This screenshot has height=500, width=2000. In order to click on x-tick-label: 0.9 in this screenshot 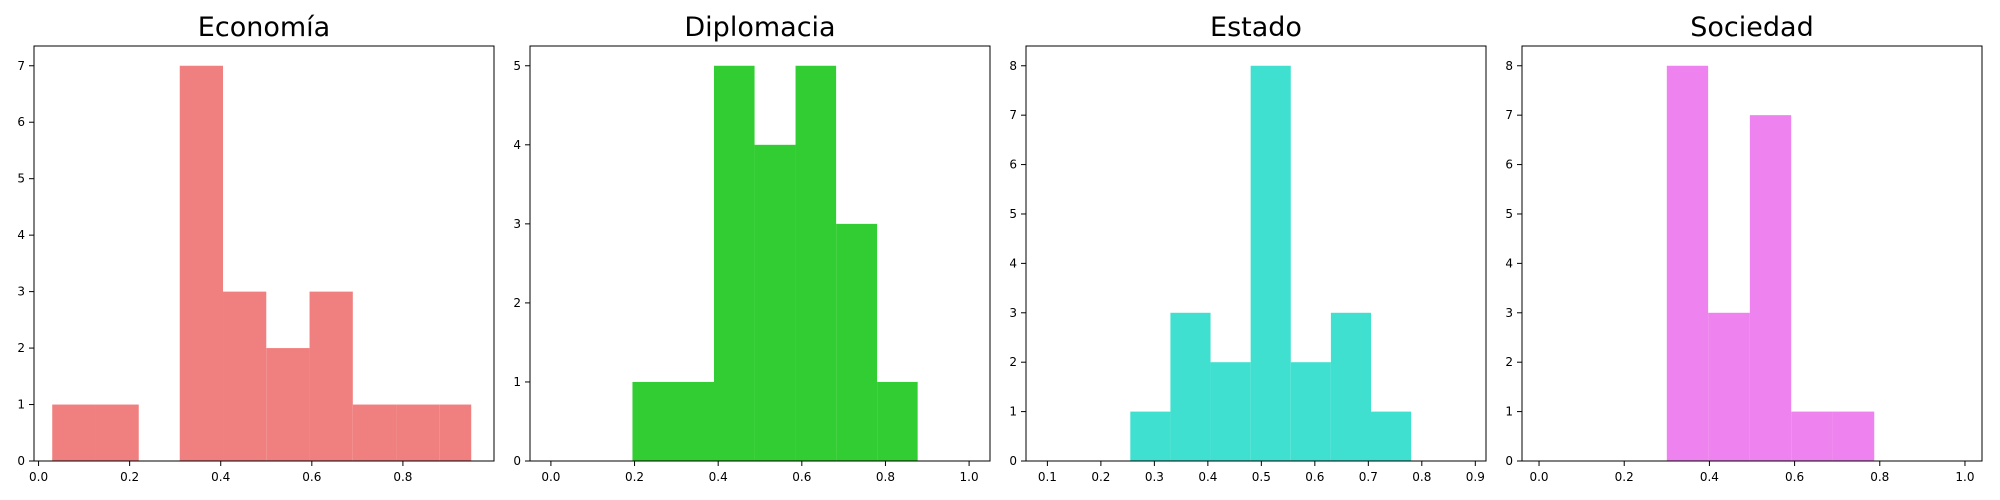, I will do `click(1475, 477)`.